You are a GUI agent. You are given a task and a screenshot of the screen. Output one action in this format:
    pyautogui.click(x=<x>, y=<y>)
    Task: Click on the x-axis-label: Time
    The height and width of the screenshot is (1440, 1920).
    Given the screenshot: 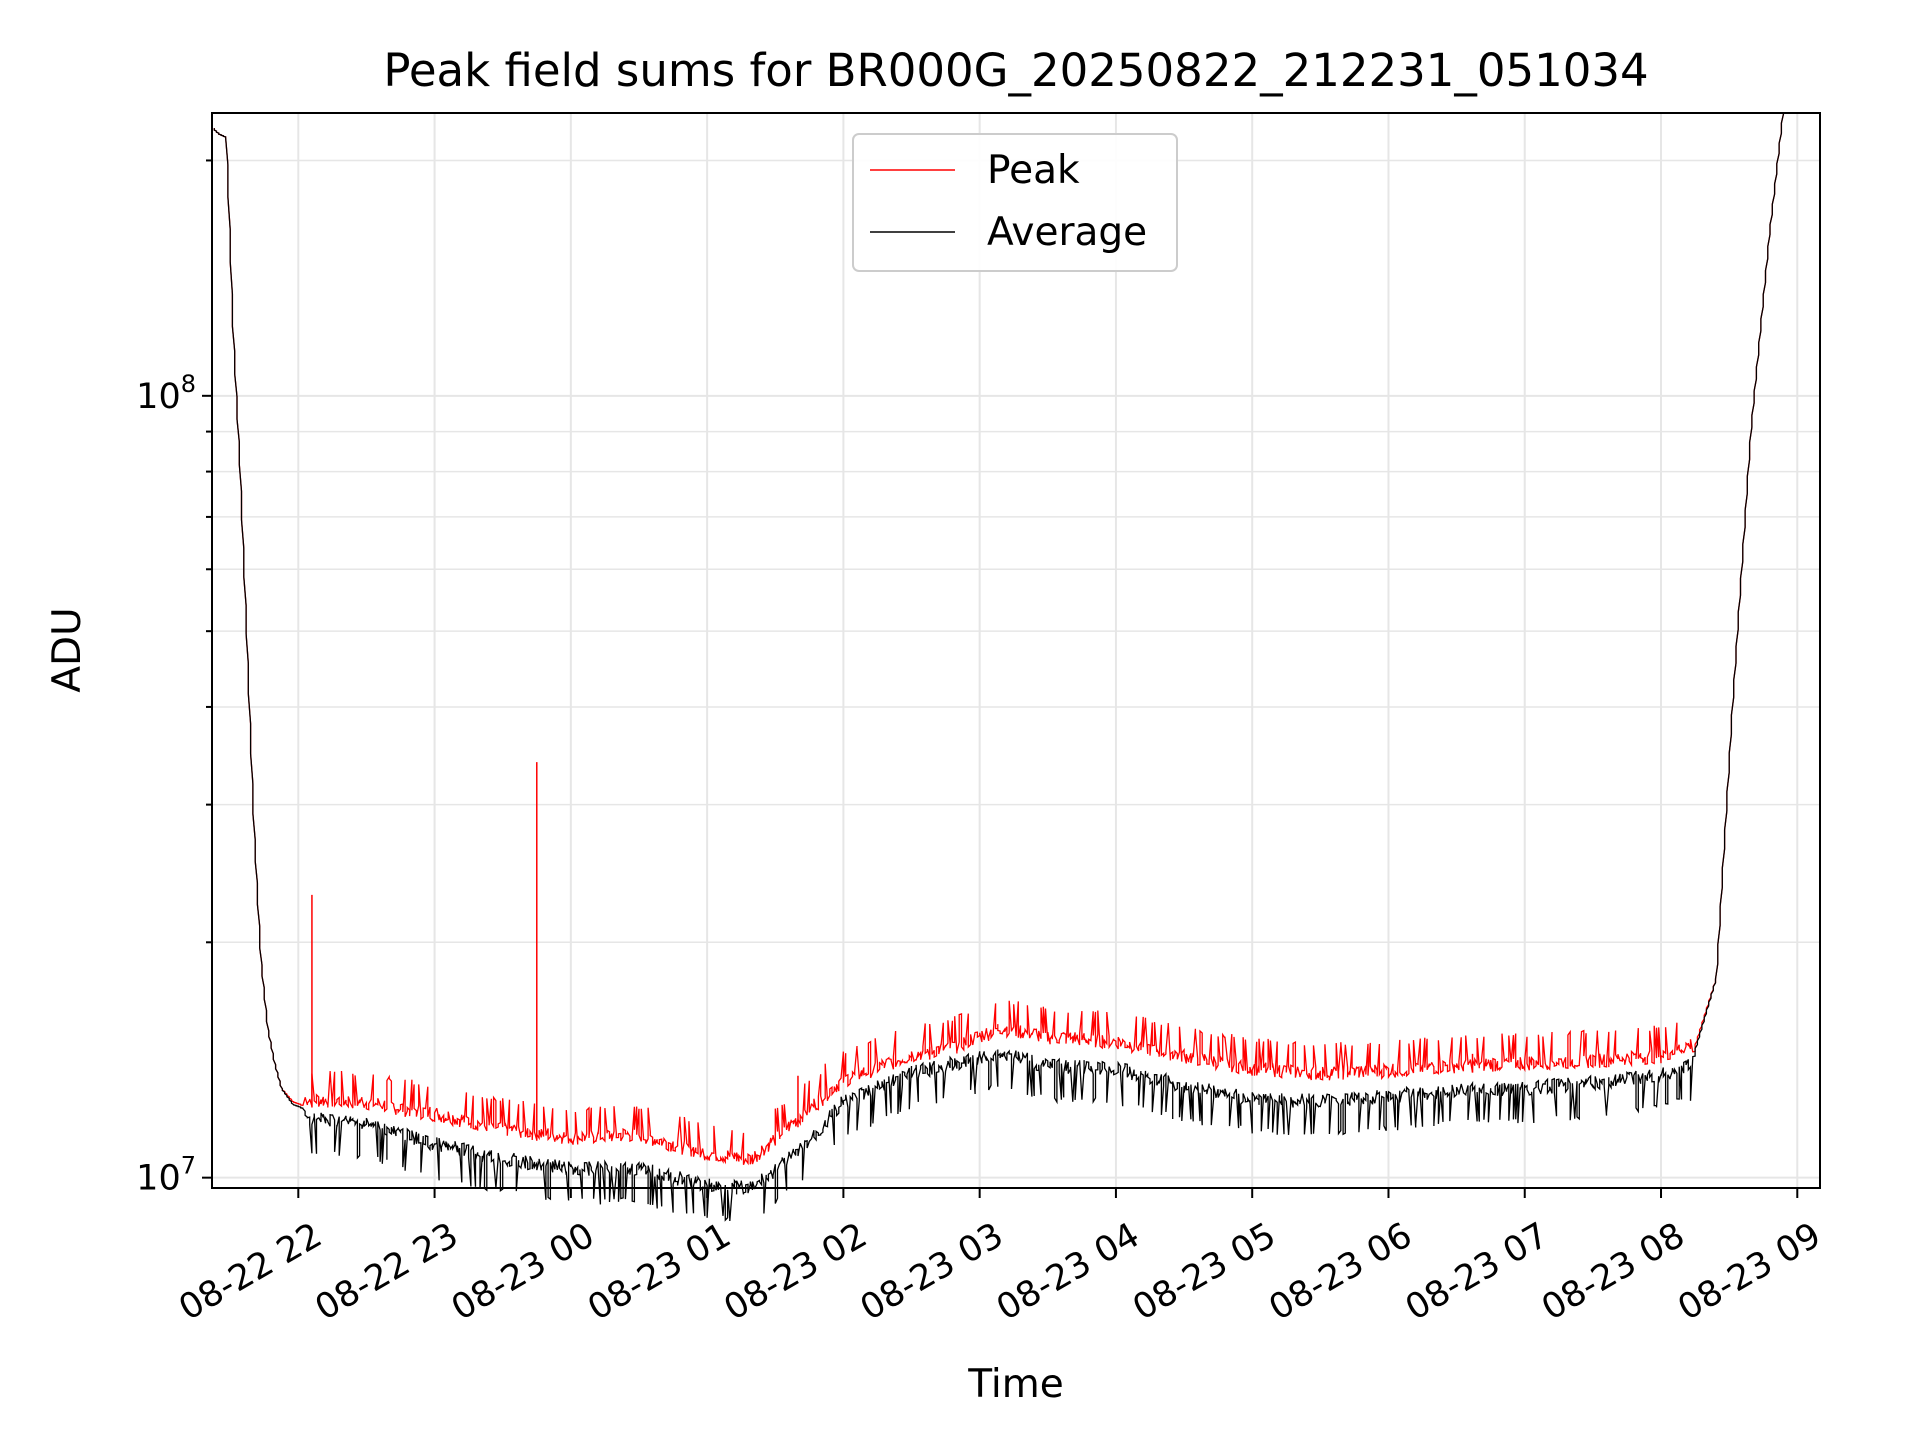 What is the action you would take?
    pyautogui.click(x=1015, y=1384)
    